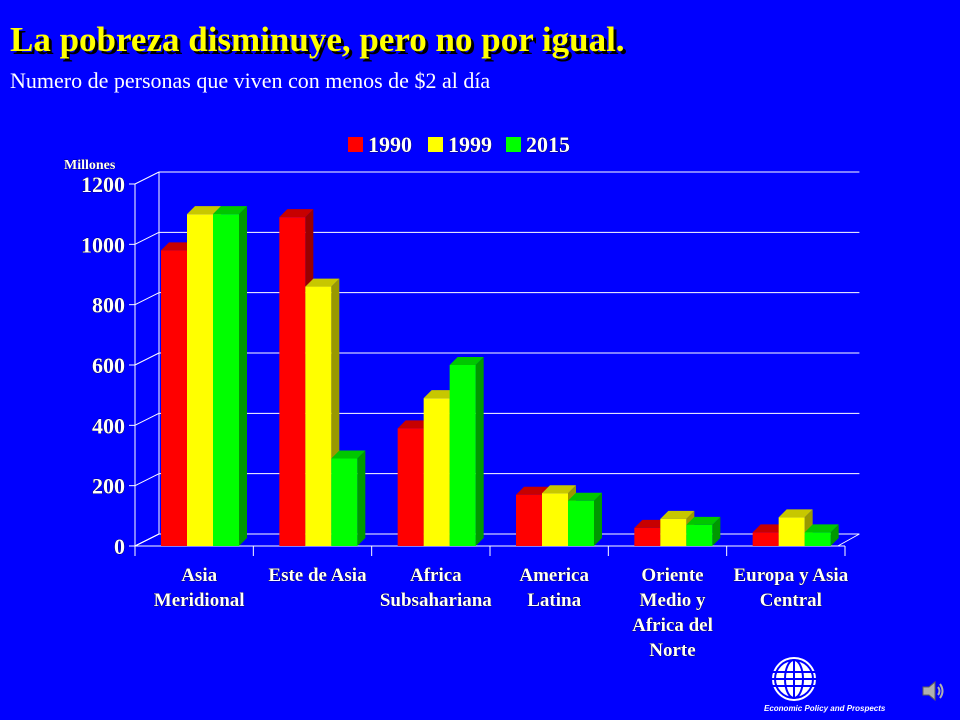 This screenshot has height=720, width=960. I want to click on y-axis-label: Millones, so click(90, 165).